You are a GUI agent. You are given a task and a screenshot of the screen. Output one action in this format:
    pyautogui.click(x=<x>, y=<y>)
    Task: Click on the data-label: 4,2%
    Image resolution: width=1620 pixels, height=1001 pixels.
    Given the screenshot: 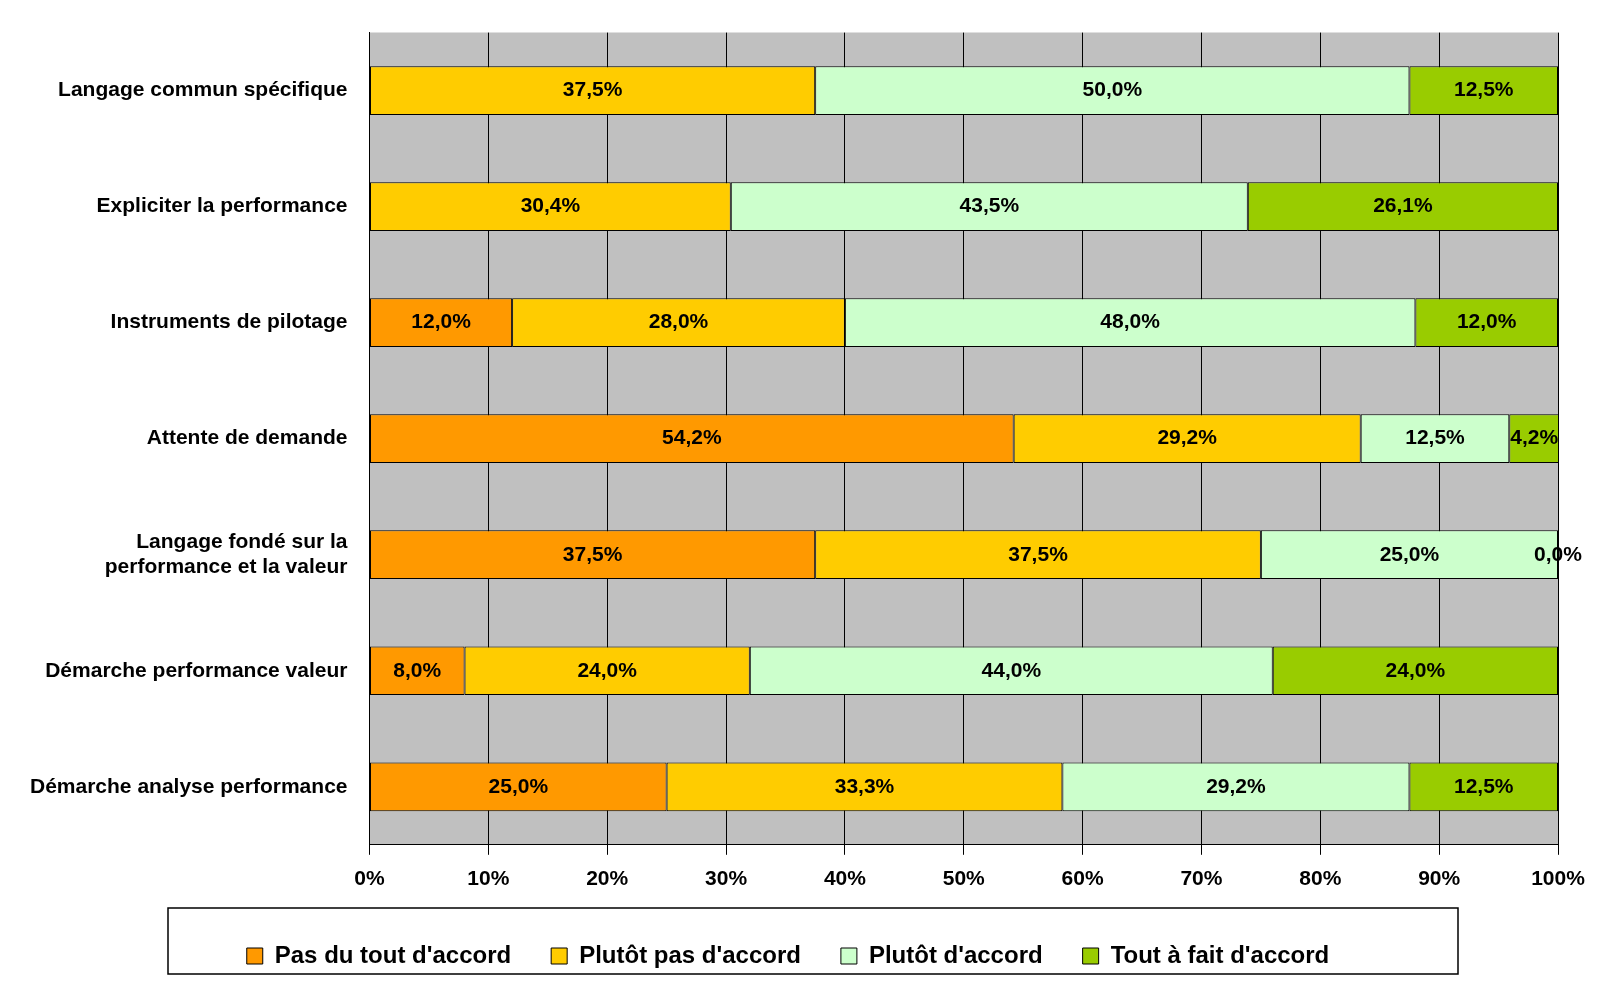 What is the action you would take?
    pyautogui.click(x=1534, y=437)
    